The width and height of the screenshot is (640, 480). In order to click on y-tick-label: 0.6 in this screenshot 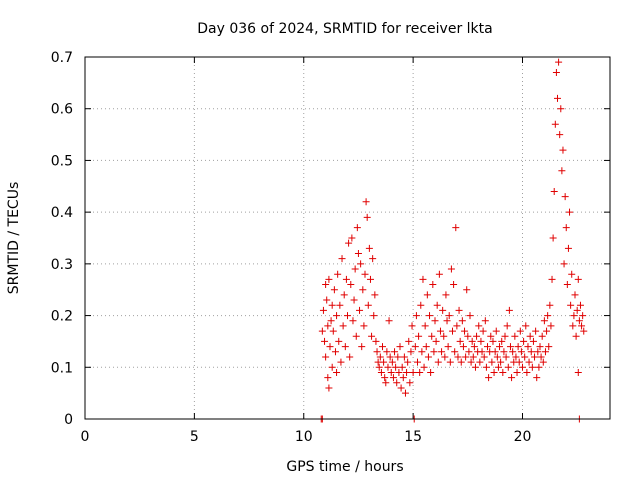, I will do `click(62, 110)`.